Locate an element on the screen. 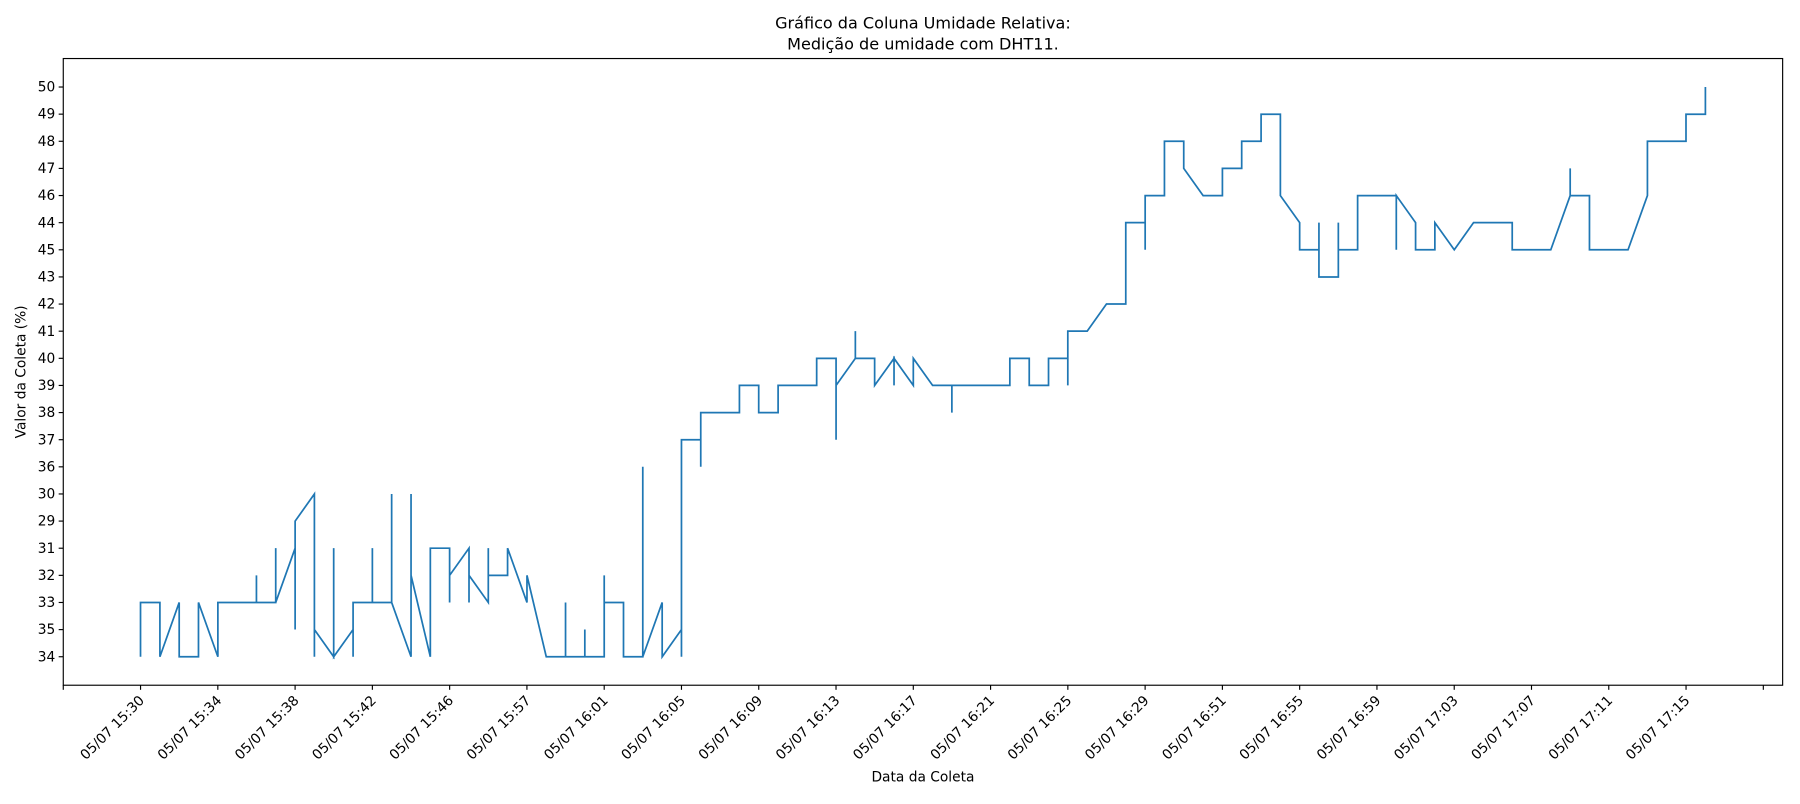 This screenshot has width=1800, height=804. y-tick-label: 38 is located at coordinates (47, 413).